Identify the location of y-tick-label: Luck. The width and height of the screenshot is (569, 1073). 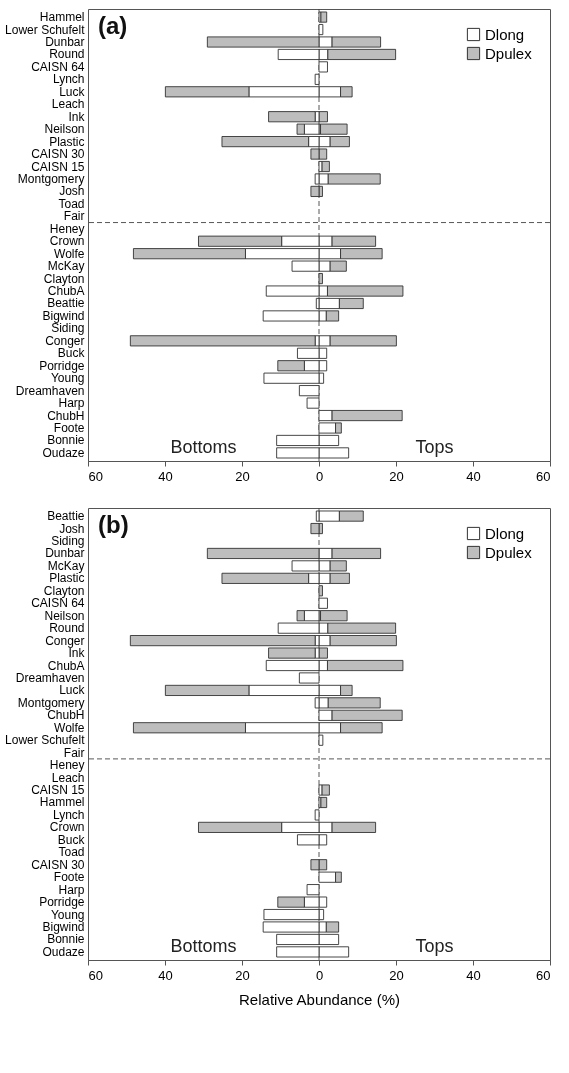
(72, 690).